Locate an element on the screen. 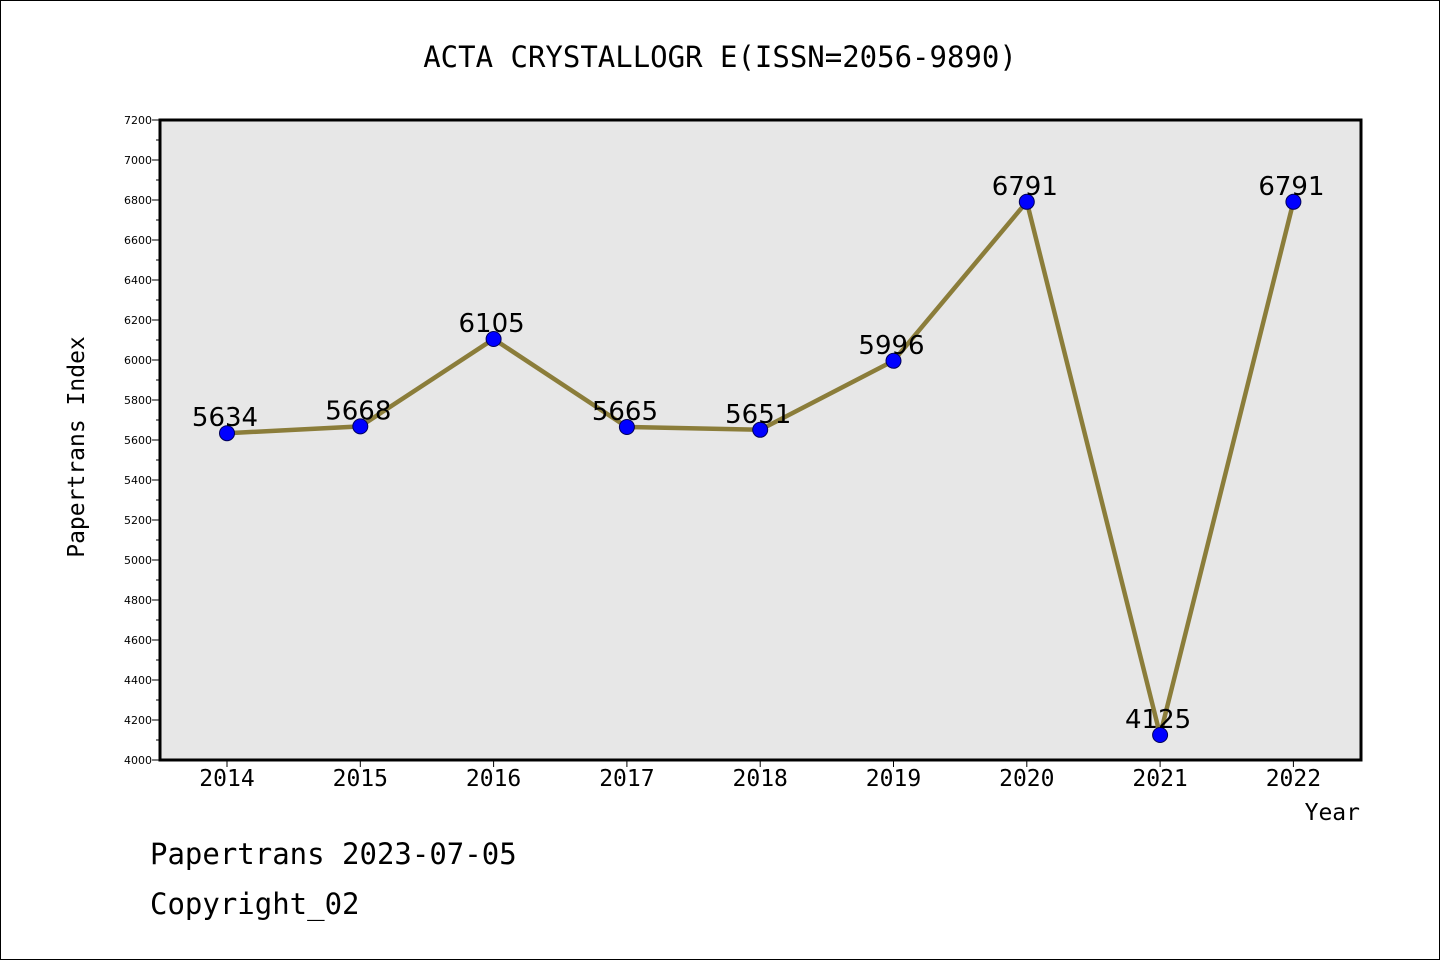 This screenshot has height=960, width=1440. y-tick-label: 4400 is located at coordinates (138, 680).